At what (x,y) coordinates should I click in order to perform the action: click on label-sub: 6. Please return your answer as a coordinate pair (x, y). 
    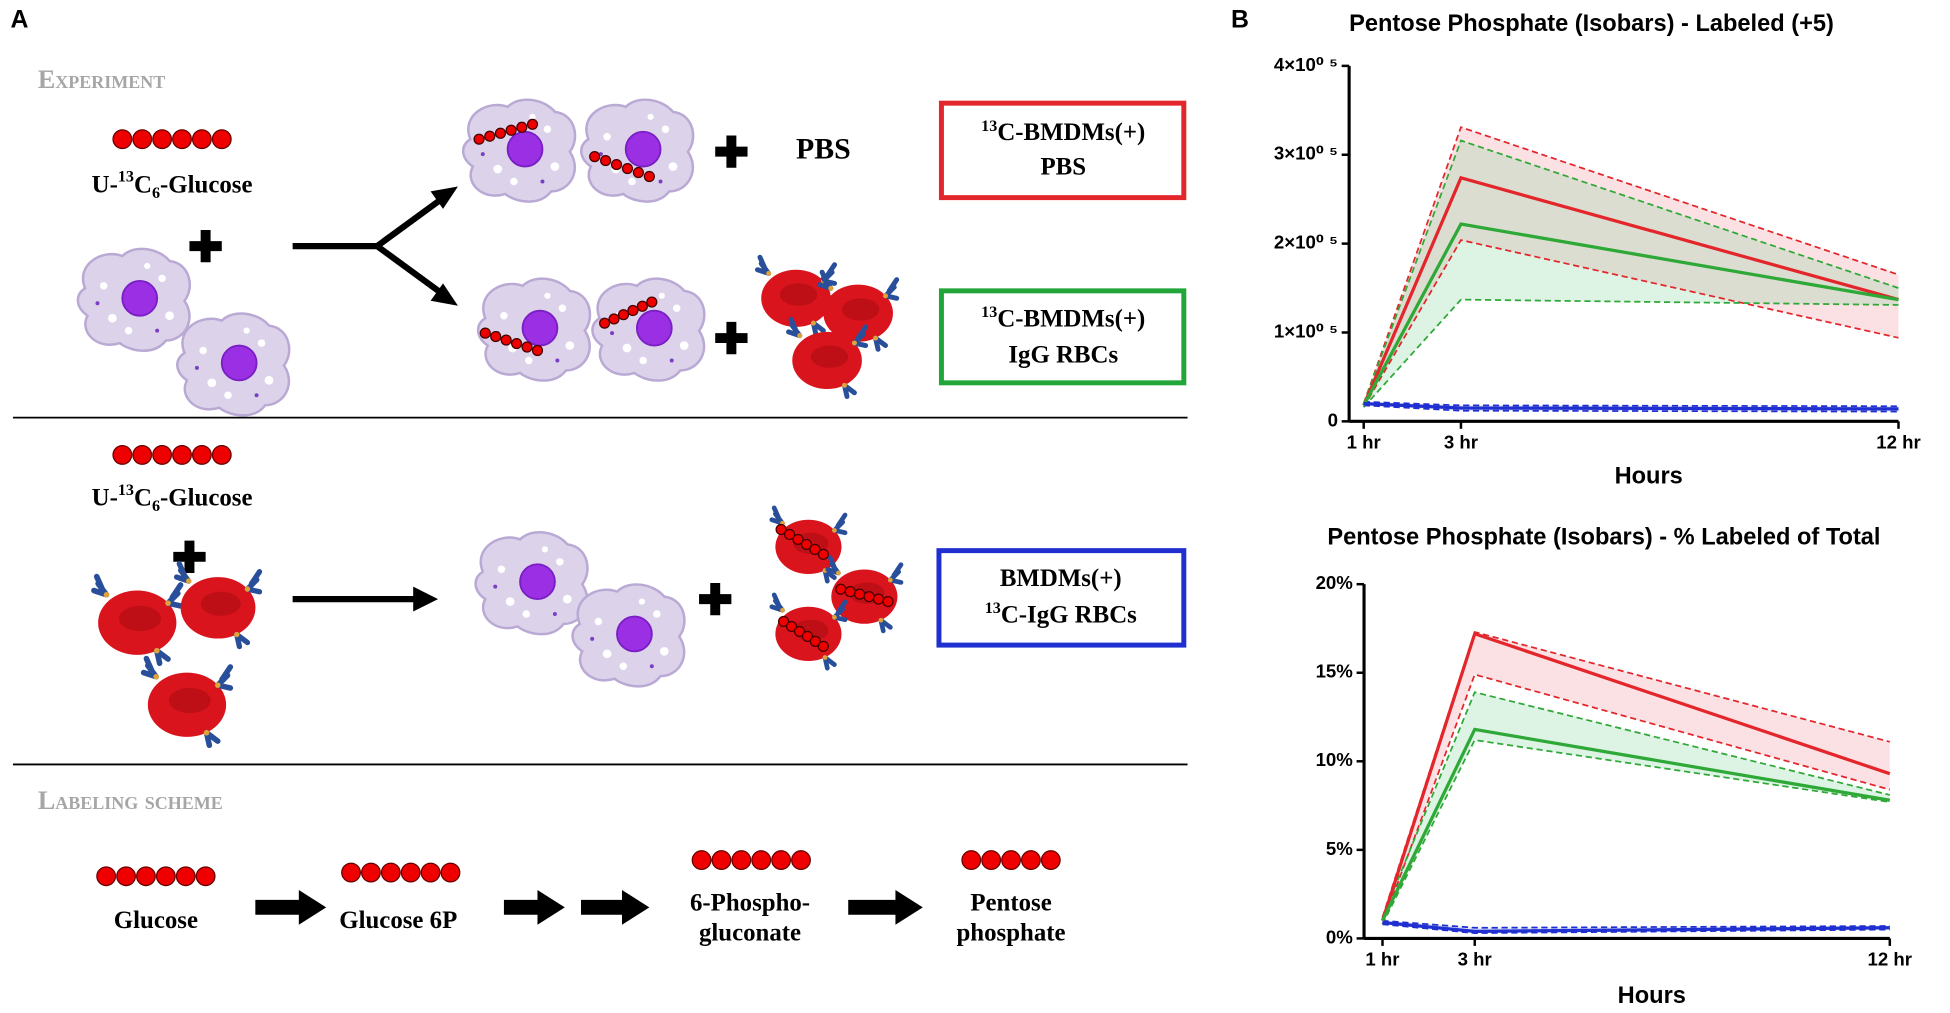
    Looking at the image, I should click on (156, 193).